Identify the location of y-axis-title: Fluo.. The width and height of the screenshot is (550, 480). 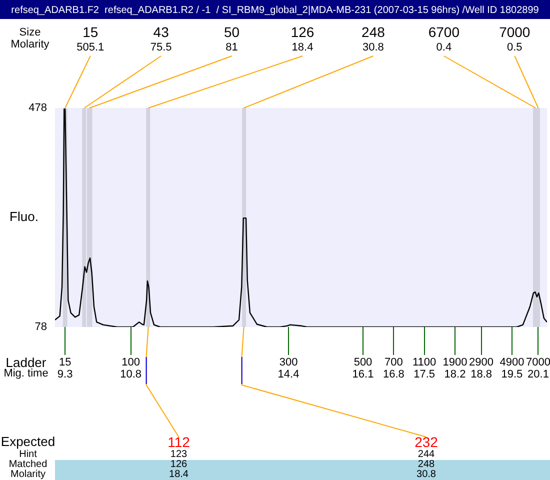
(24, 216).